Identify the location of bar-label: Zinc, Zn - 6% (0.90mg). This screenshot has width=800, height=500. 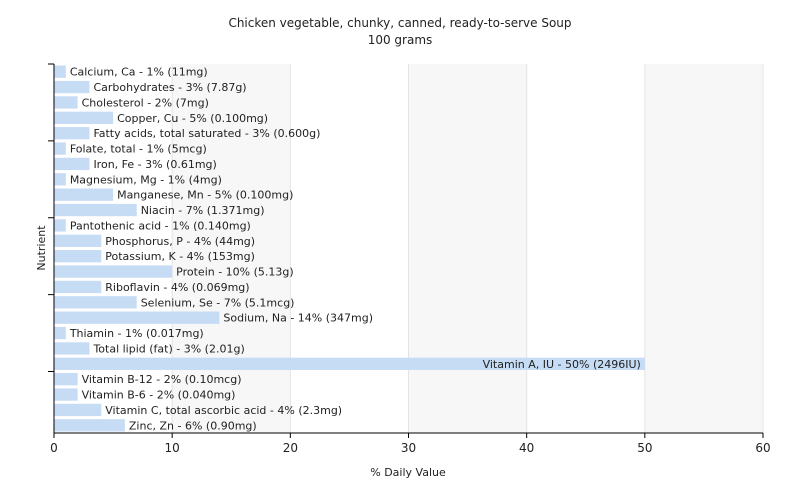
(193, 425).